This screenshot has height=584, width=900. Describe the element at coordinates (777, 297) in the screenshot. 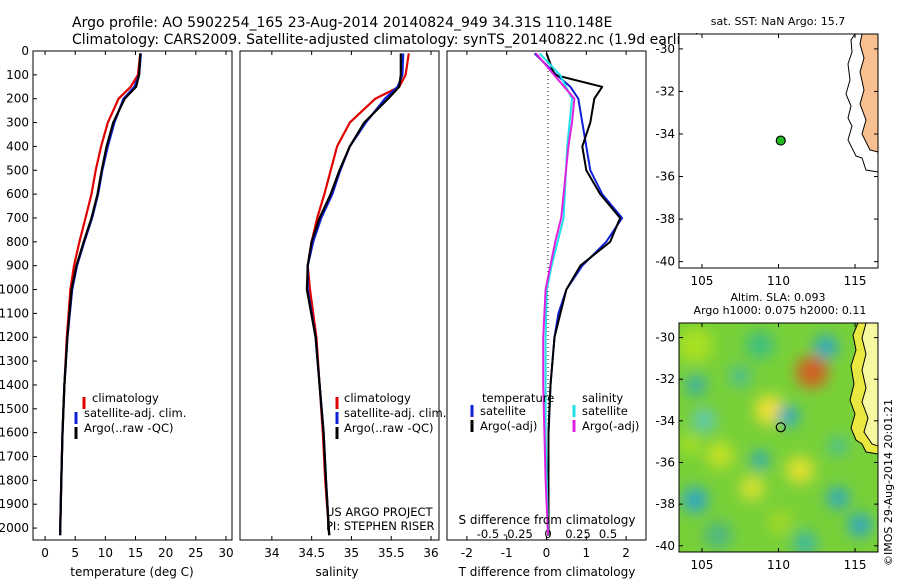

I see `sla-map-title: Altim. SLA: 0.093` at that location.